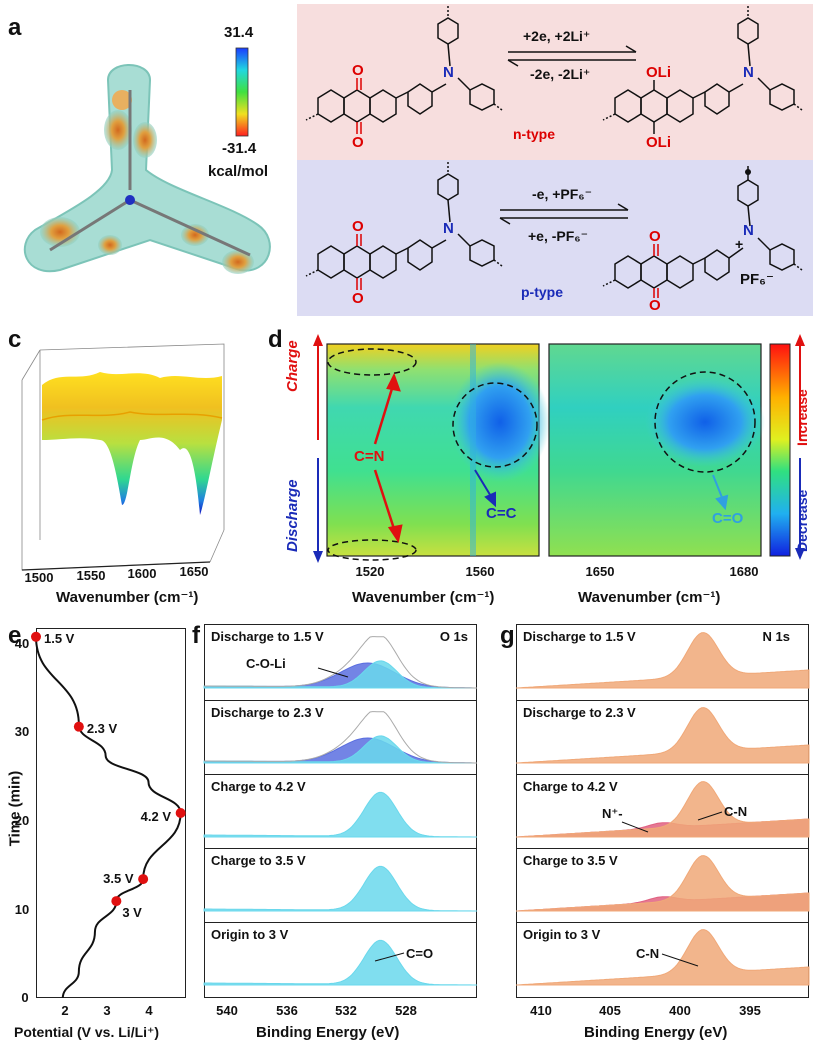 The width and height of the screenshot is (818, 1049). Describe the element at coordinates (15, 339) in the screenshot. I see `panel-c-label: c` at that location.